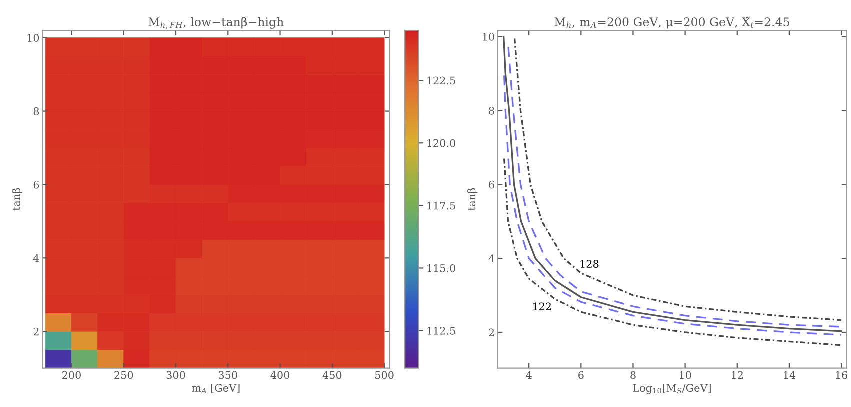 The image size is (851, 407). Describe the element at coordinates (790, 375) in the screenshot. I see `x-tick-label: 14` at that location.